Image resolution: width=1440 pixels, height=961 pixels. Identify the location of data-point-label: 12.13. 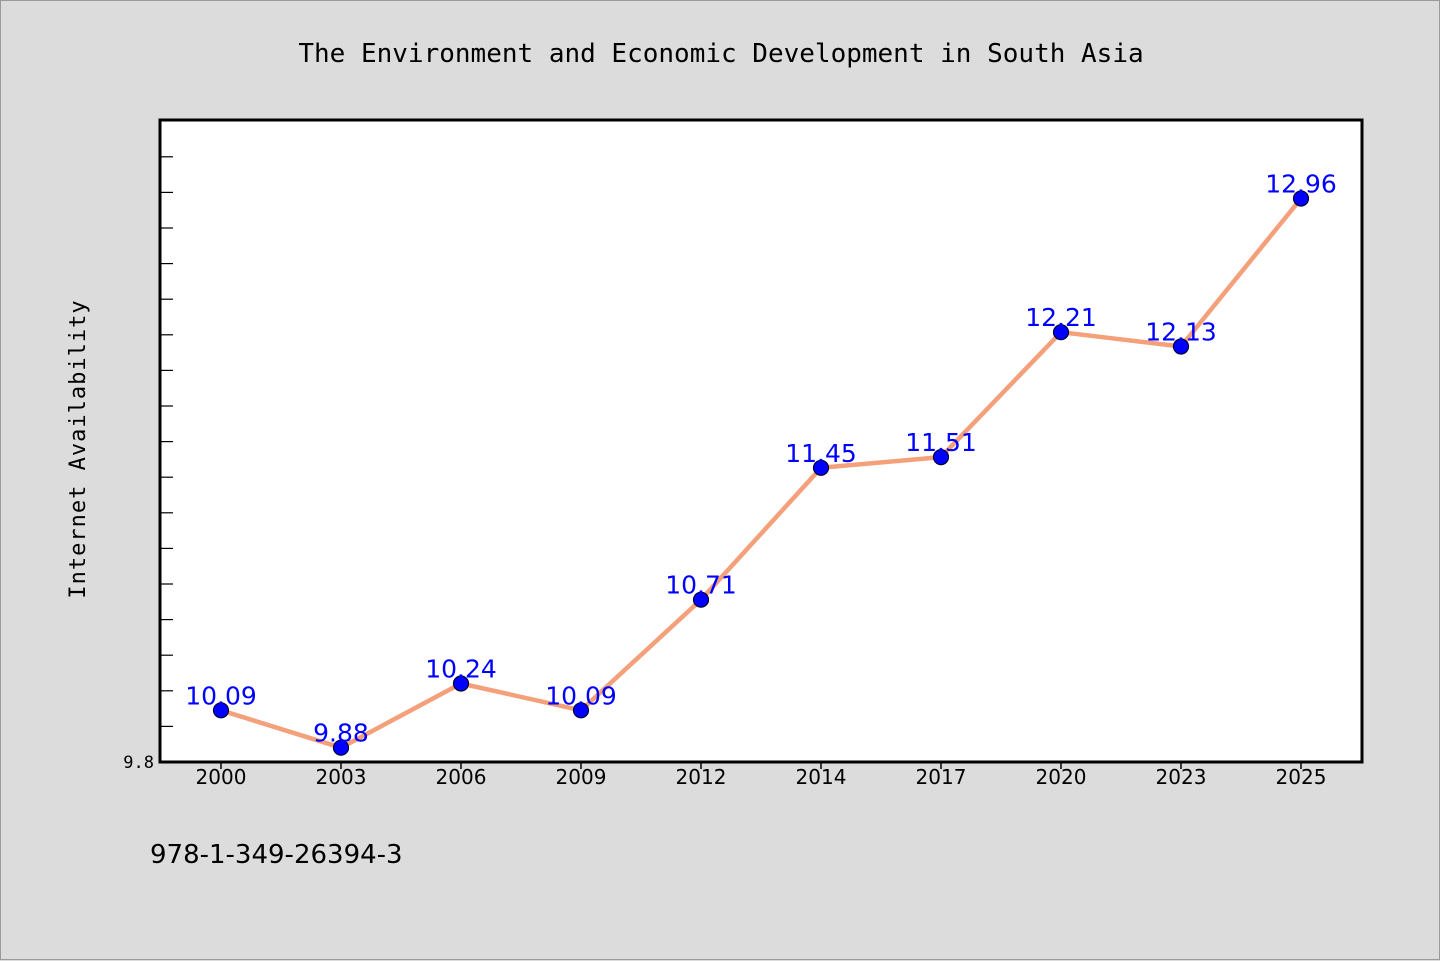
(1181, 332).